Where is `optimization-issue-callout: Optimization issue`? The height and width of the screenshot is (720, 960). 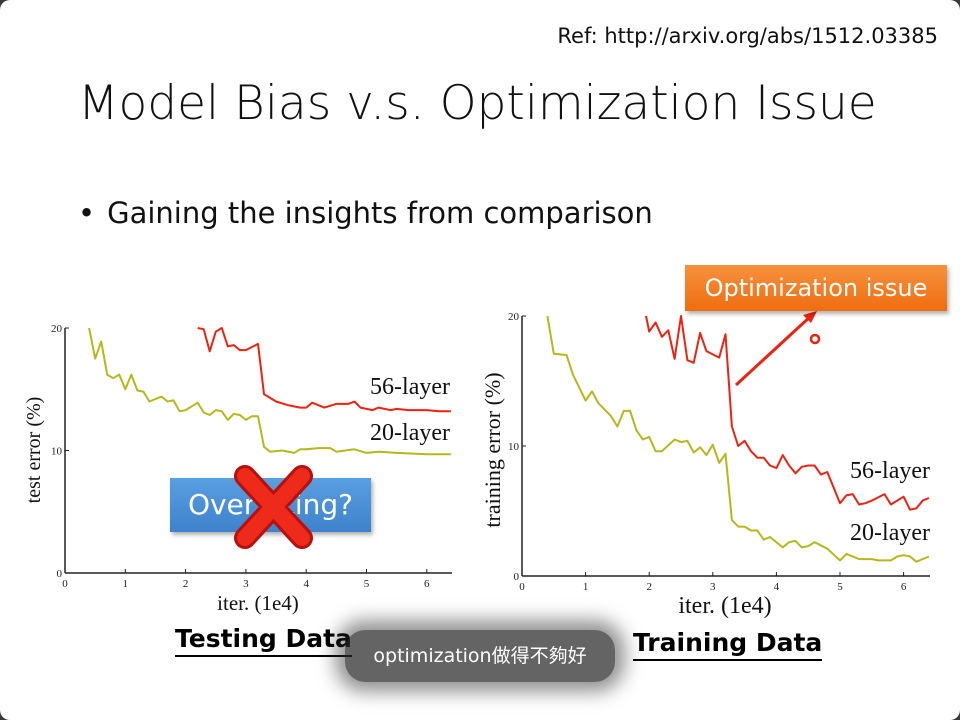
optimization-issue-callout: Optimization issue is located at coordinates (816, 288).